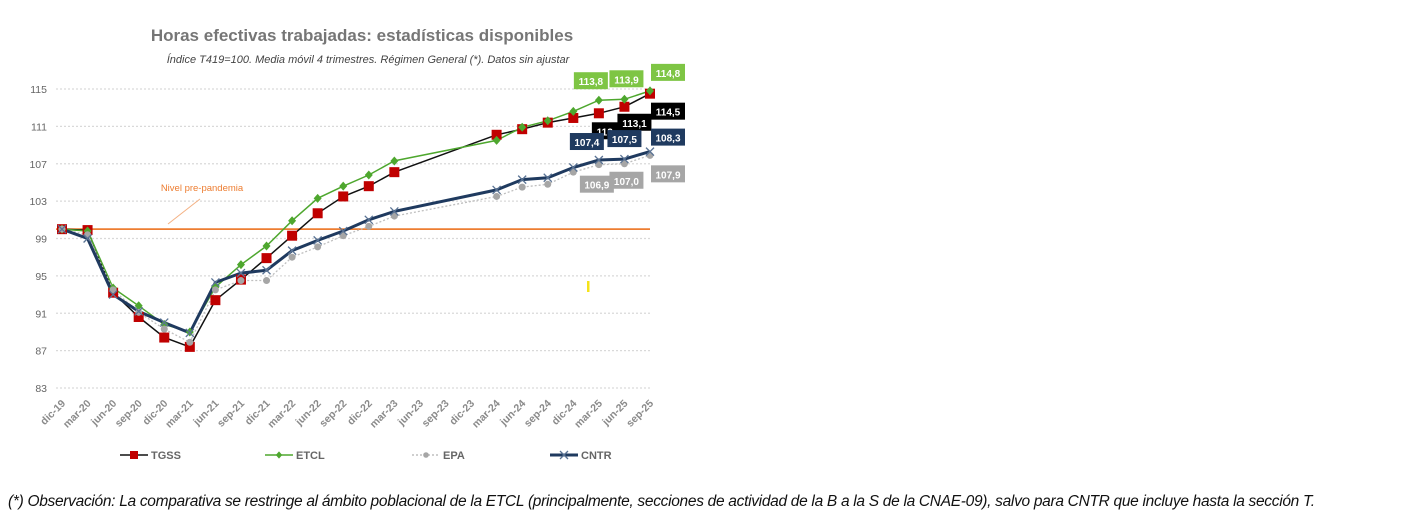 This screenshot has height=522, width=1426. Describe the element at coordinates (596, 456) in the screenshot. I see `legend-label: CNTR` at that location.